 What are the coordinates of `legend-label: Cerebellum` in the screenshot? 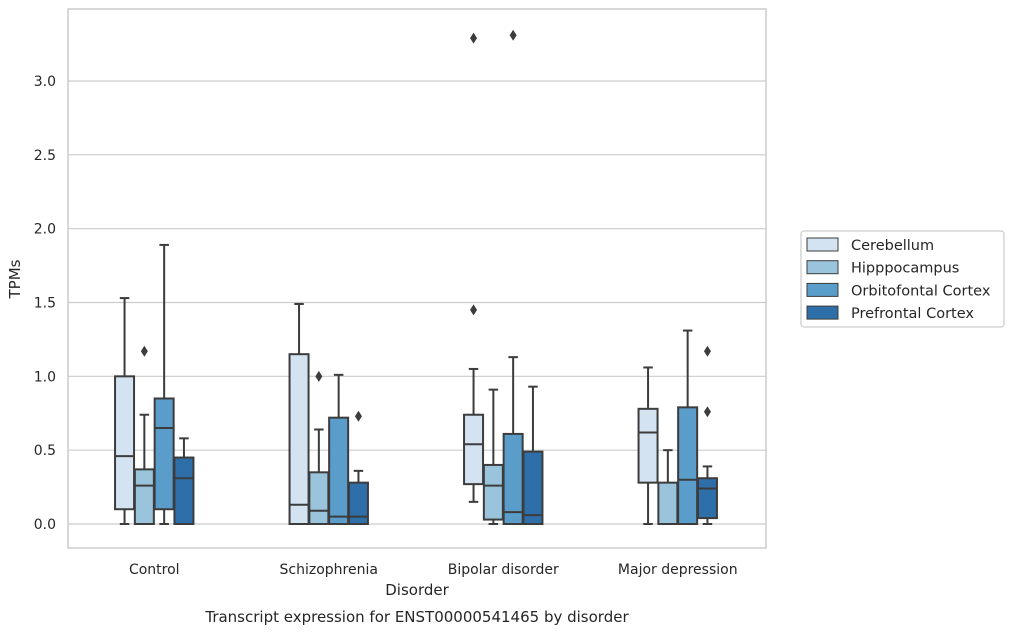 It's located at (892, 246).